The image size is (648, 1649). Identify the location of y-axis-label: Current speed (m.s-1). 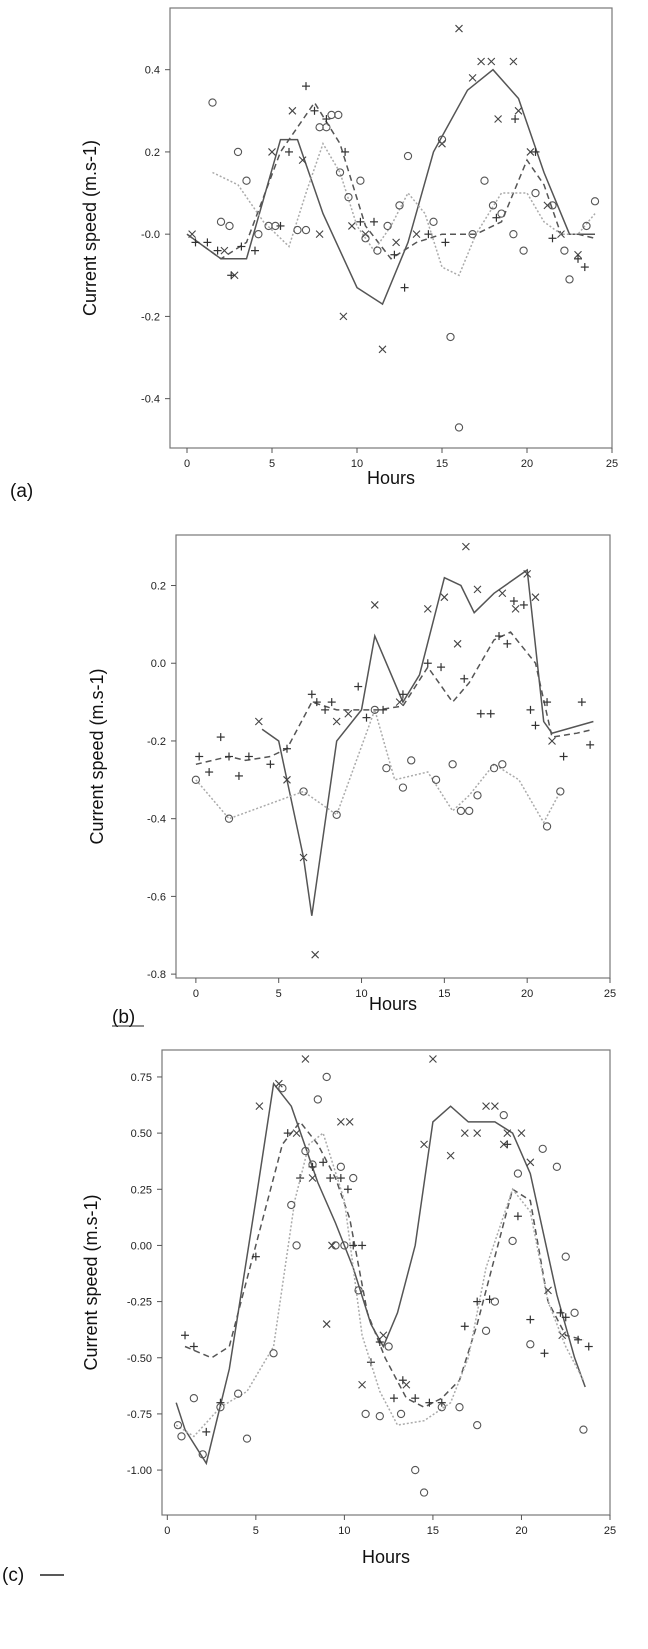
(91, 1282).